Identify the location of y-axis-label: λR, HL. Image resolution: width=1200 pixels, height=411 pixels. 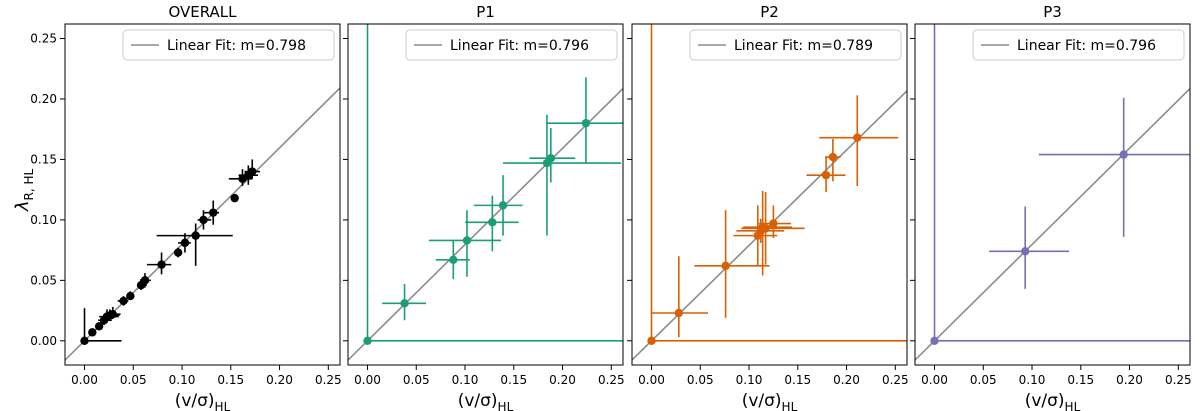
(24, 191).